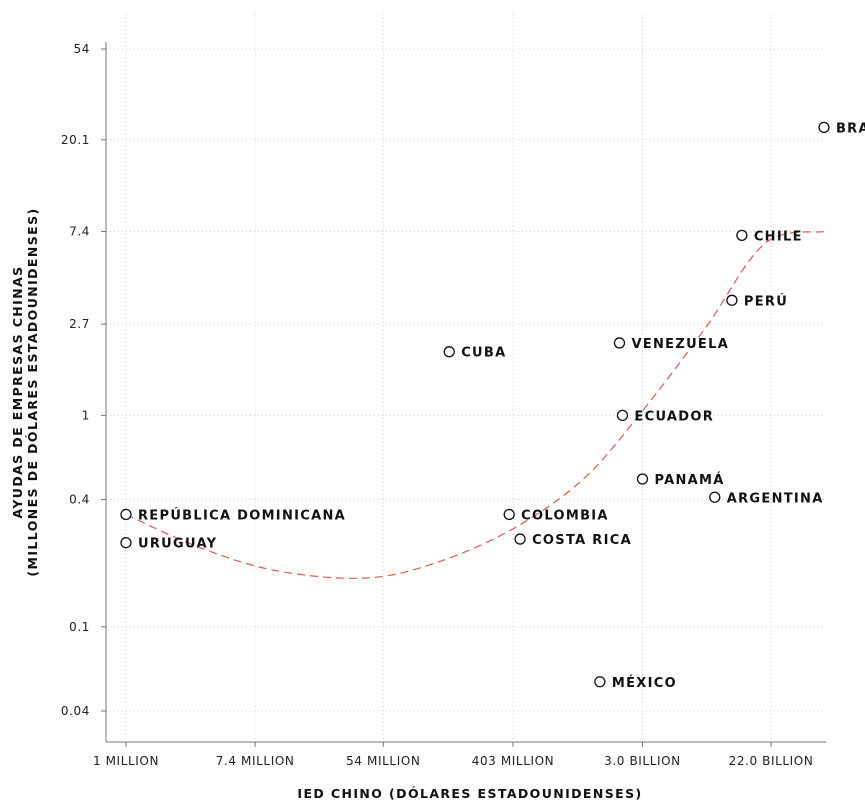 The height and width of the screenshot is (802, 865). I want to click on data-point-label: COSTA RICA, so click(582, 540).